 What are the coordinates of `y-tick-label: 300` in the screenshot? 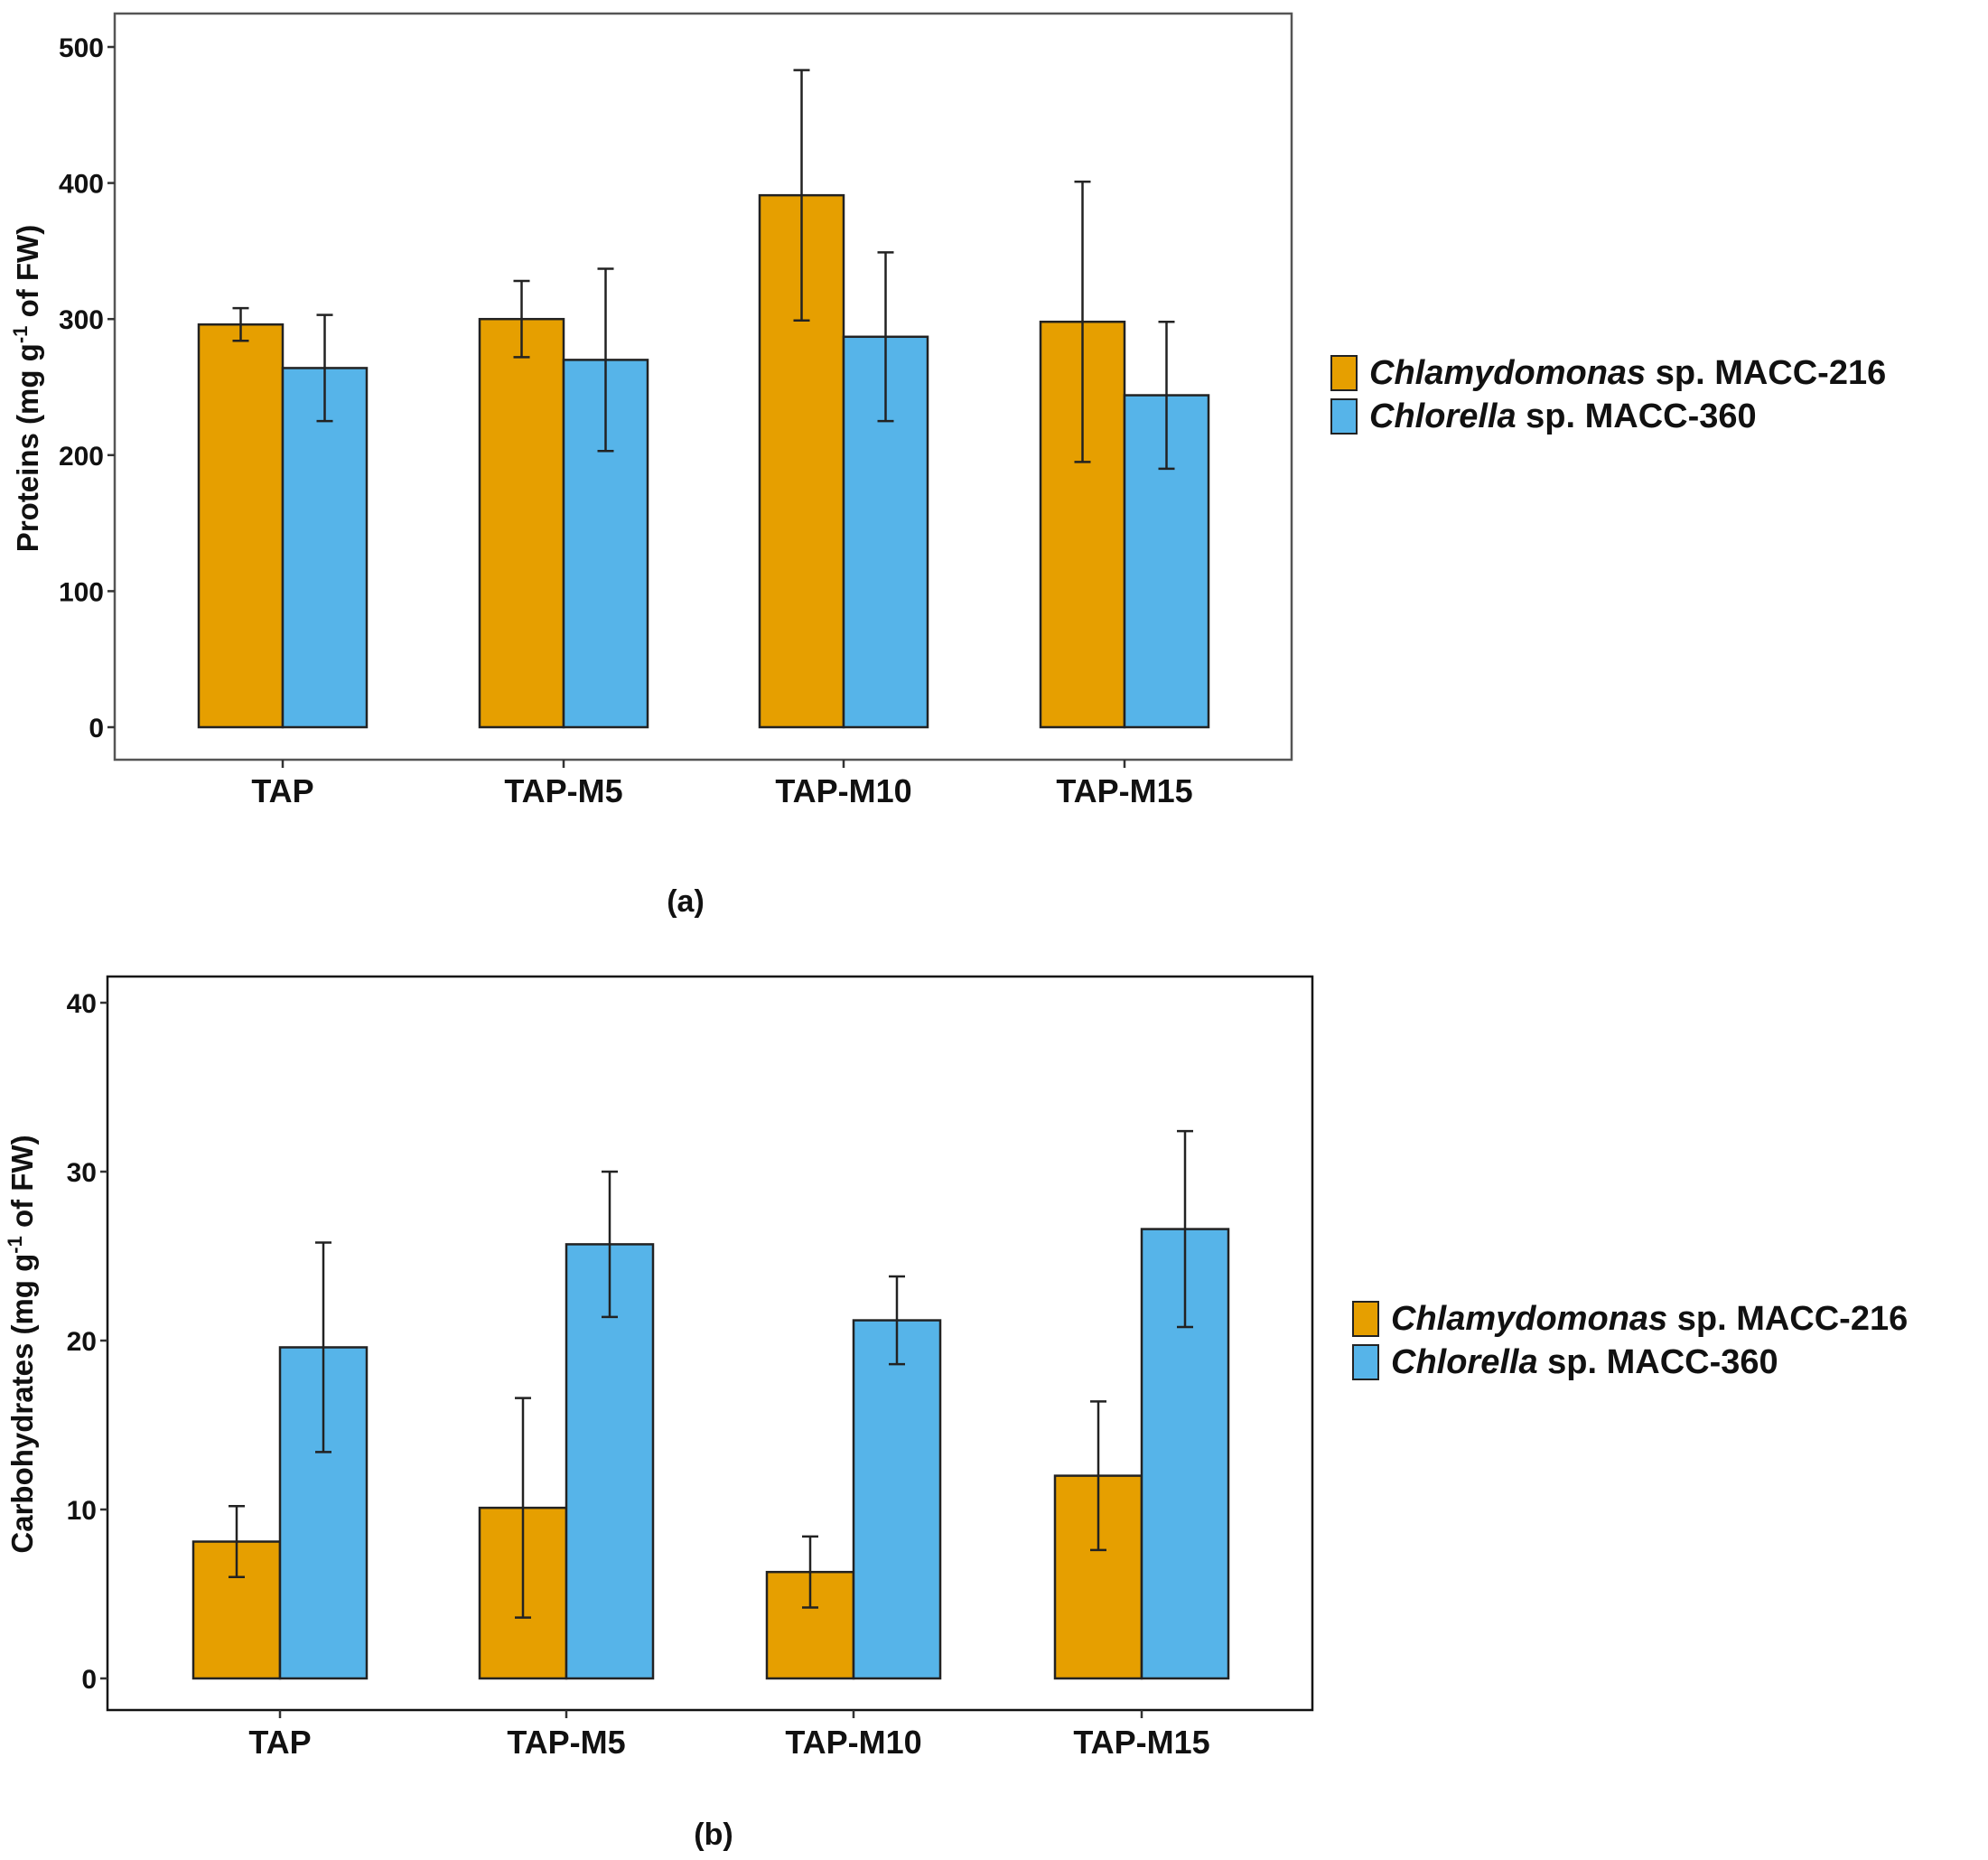 It's located at (81, 320).